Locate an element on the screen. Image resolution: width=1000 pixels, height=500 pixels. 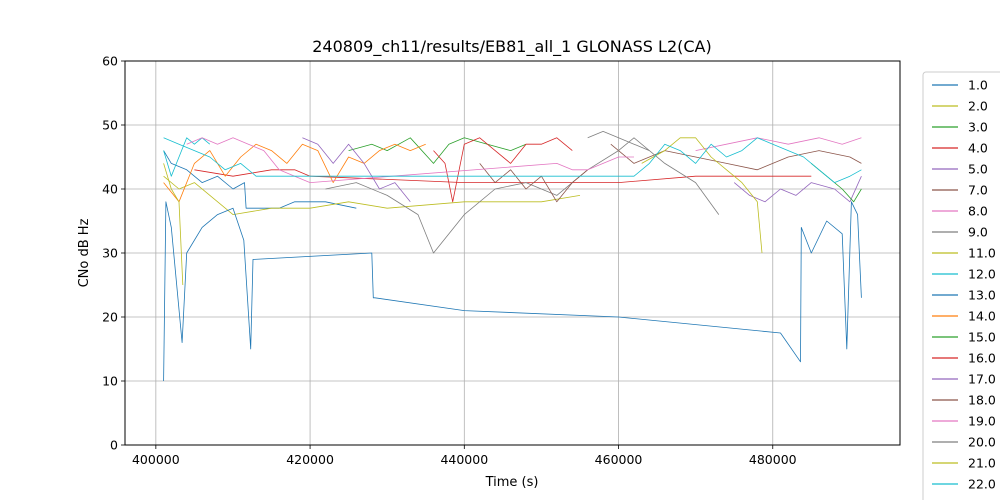
y-tick-label: 0 is located at coordinates (114, 445).